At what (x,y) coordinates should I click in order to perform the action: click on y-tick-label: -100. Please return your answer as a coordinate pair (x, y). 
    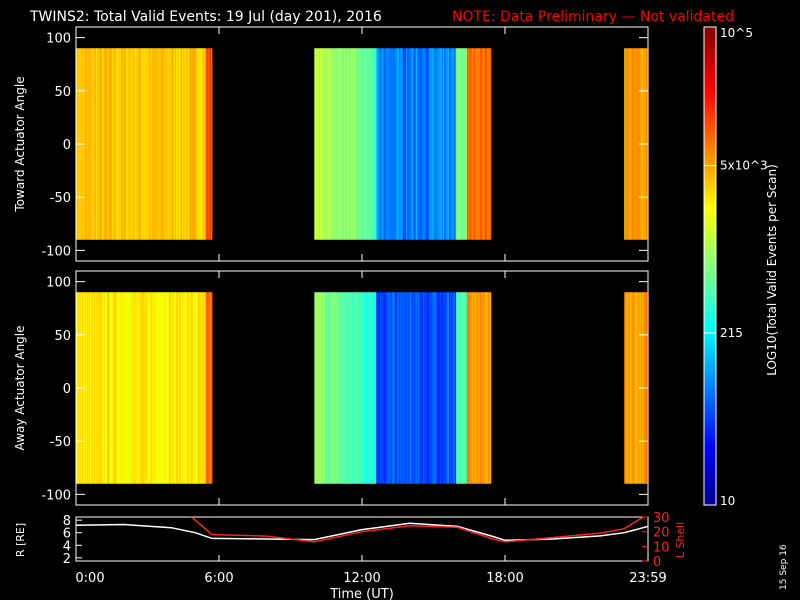
    Looking at the image, I should click on (56, 495).